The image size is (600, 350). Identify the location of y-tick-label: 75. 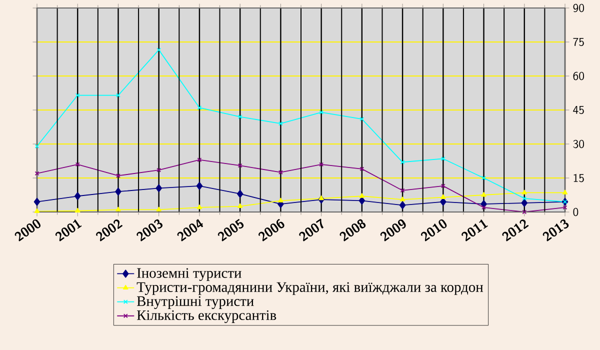
(578, 42).